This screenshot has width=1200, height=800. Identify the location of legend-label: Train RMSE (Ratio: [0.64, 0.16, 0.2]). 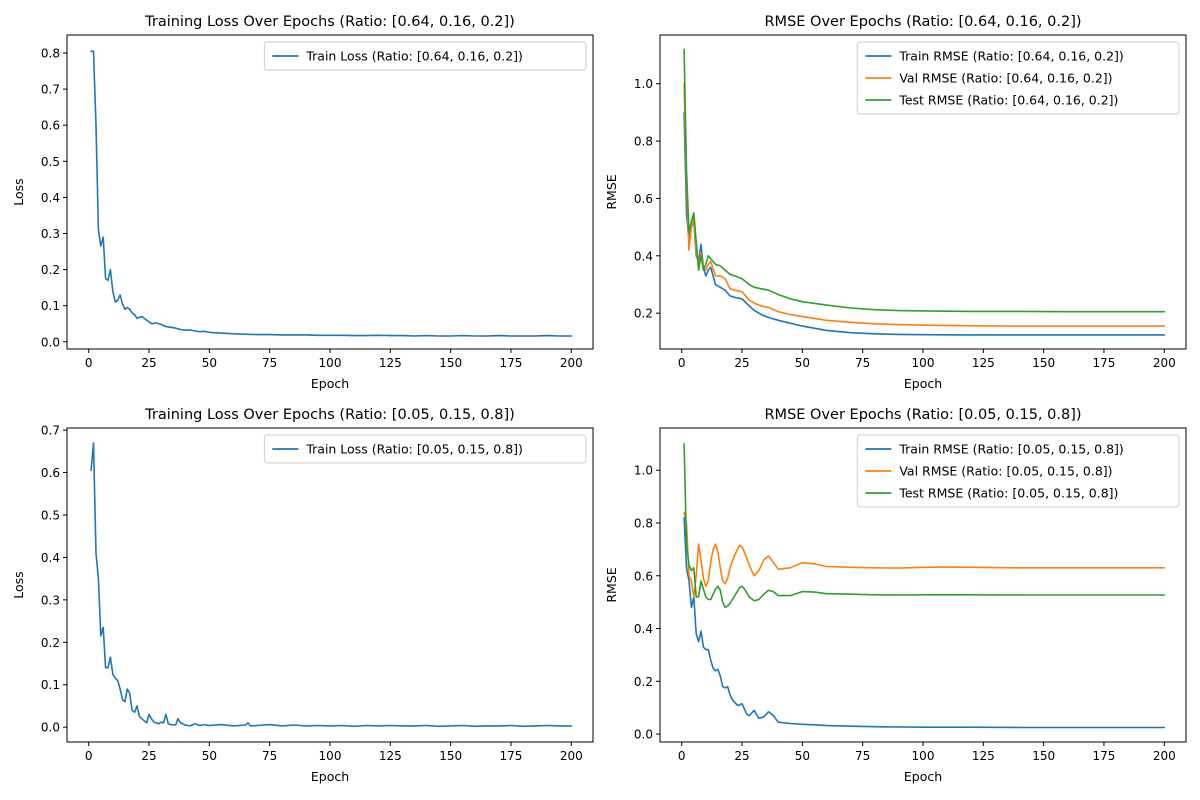
(1010, 56).